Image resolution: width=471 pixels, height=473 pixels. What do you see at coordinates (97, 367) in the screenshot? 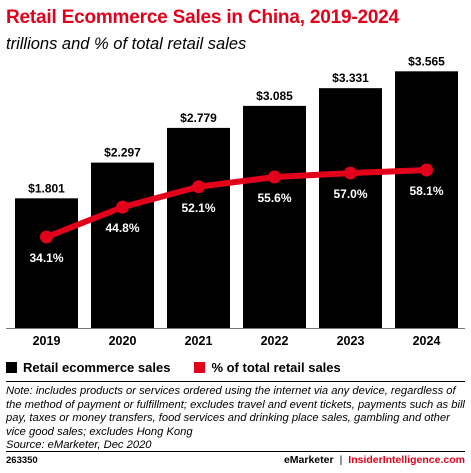
I see `legend-label-sales: Retail ecommerce sales` at bounding box center [97, 367].